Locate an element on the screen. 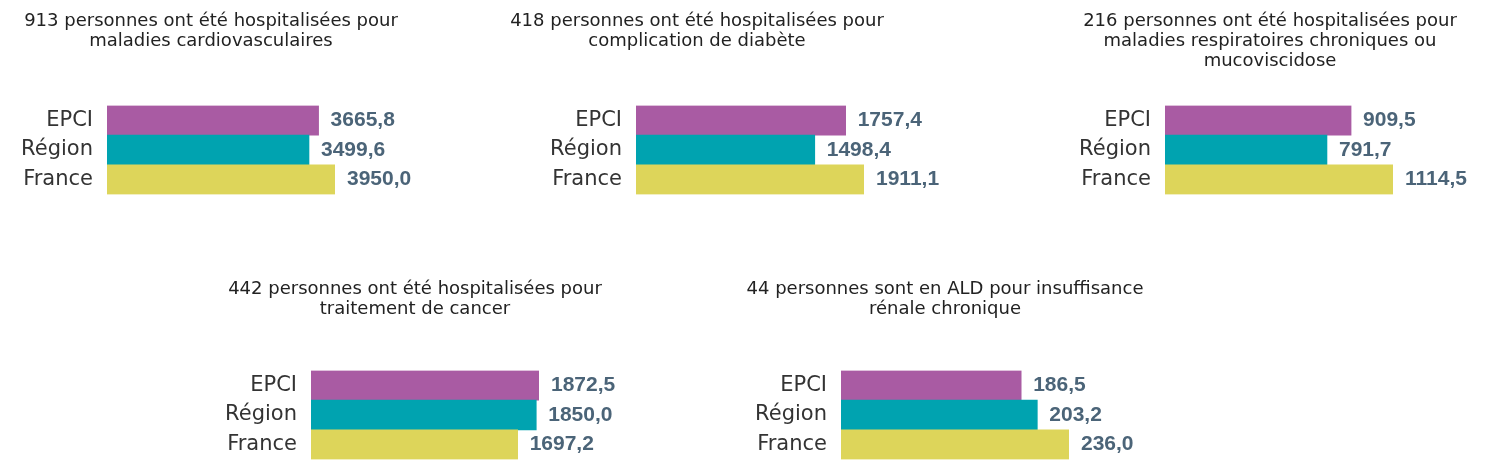  chart-title: 44 personnes sont en ALD pour insuffisance rénale chronique is located at coordinates (945, 297).